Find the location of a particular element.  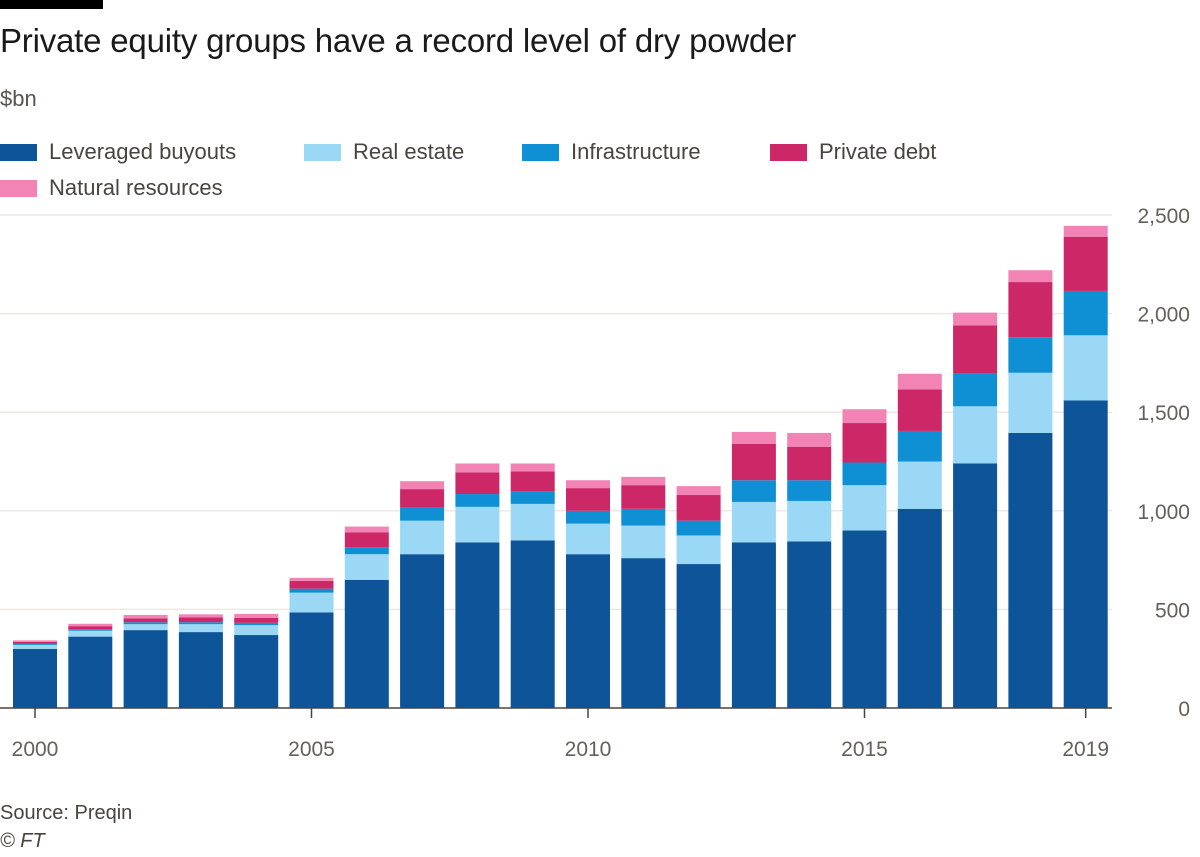

x-tick-label: 2015 is located at coordinates (864, 749).